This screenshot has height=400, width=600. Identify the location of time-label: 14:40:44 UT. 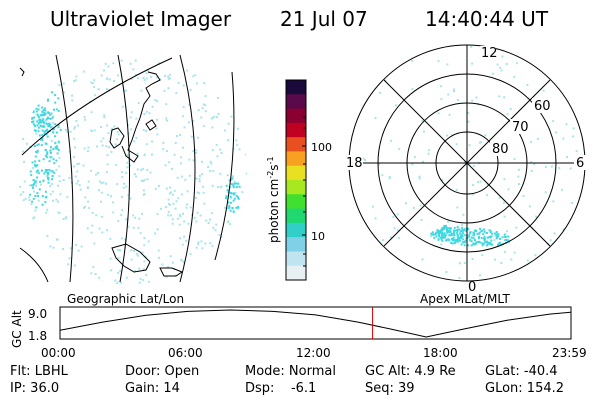
(487, 19).